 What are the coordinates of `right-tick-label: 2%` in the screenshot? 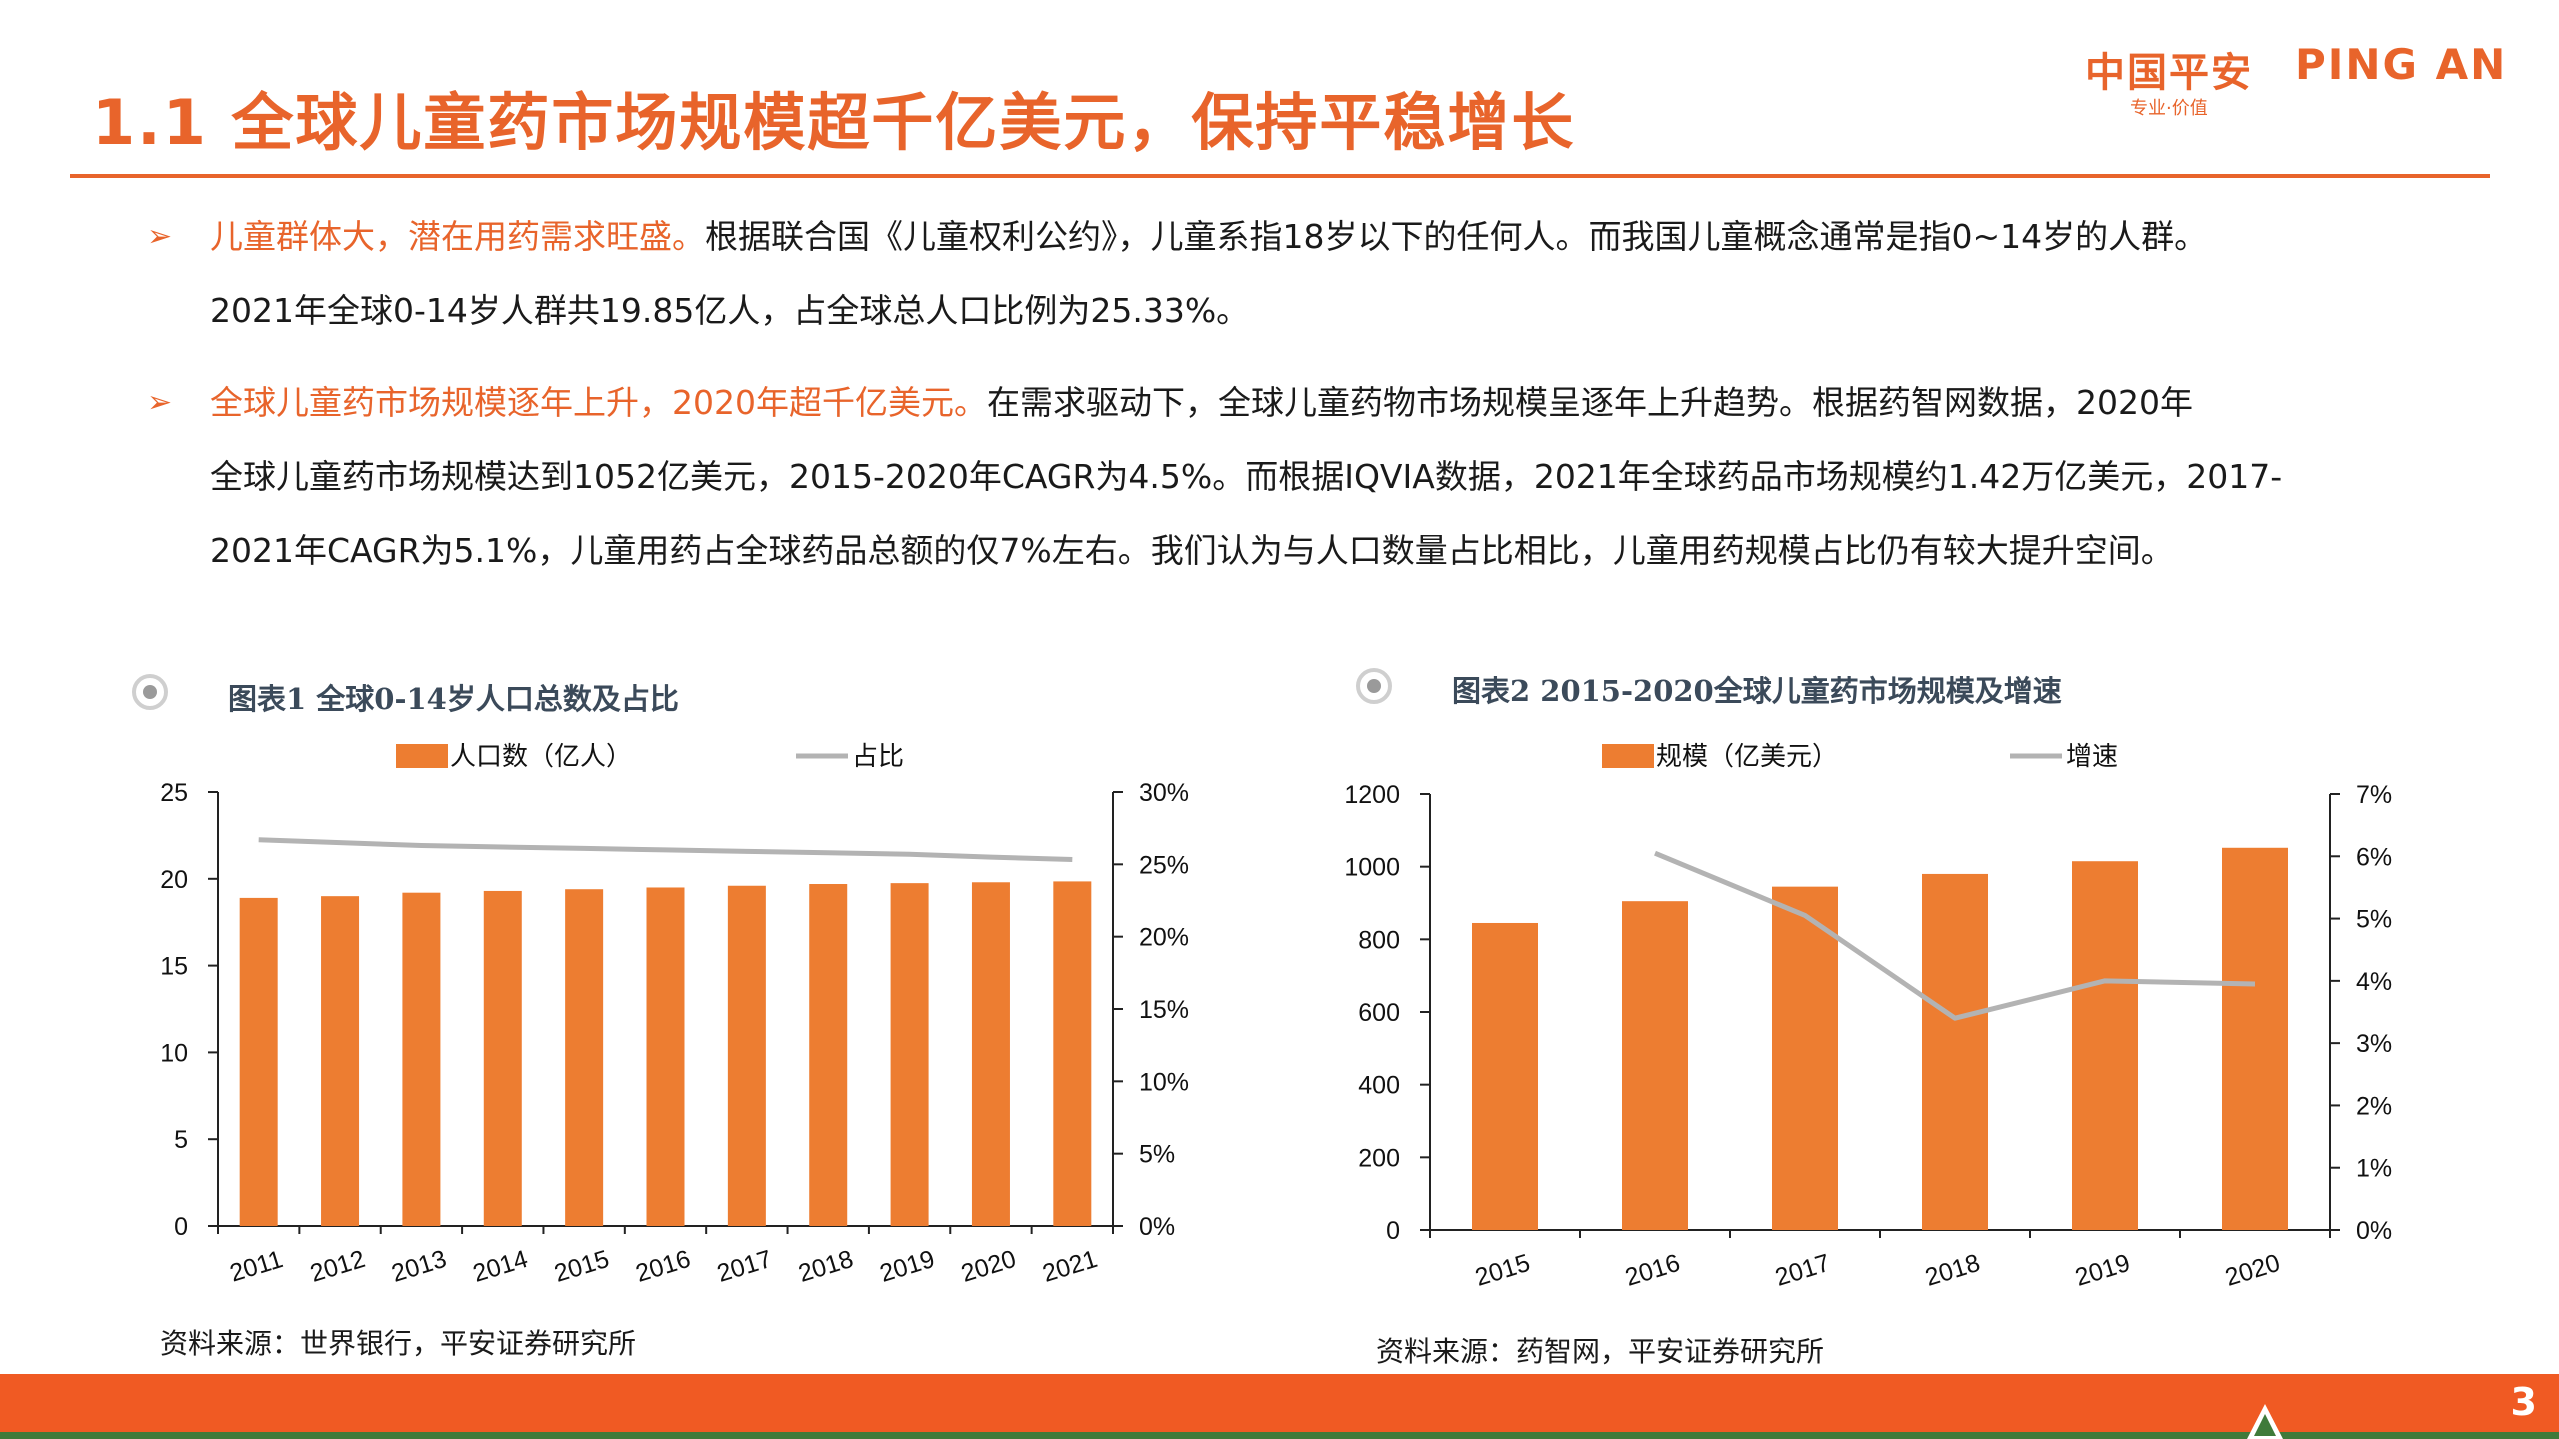 It's located at (2374, 1106).